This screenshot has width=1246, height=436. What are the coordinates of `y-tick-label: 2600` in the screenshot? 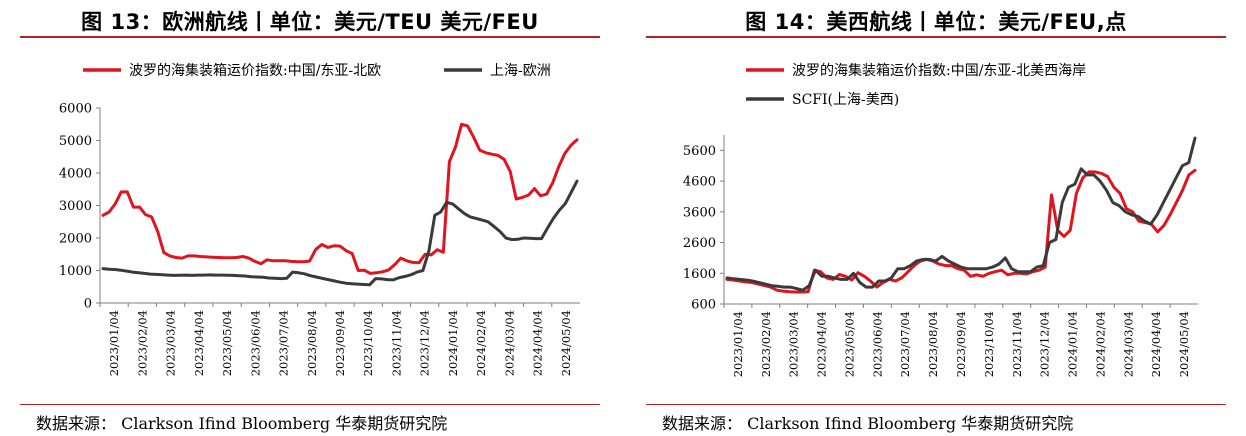 It's located at (699, 243).